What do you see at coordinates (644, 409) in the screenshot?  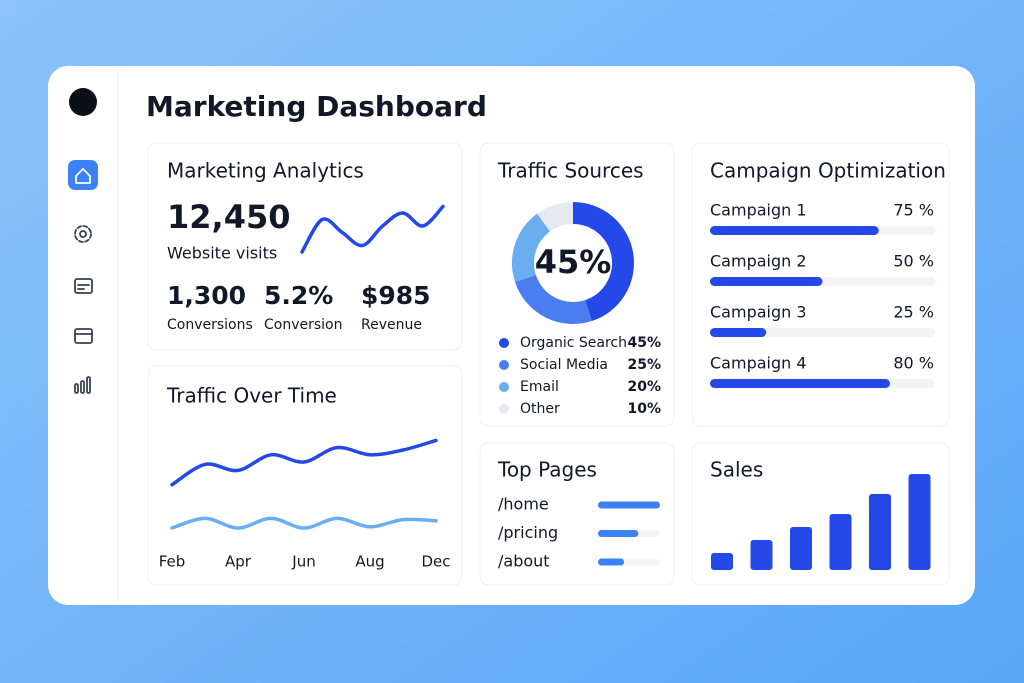 I see `legend-value: 10%` at bounding box center [644, 409].